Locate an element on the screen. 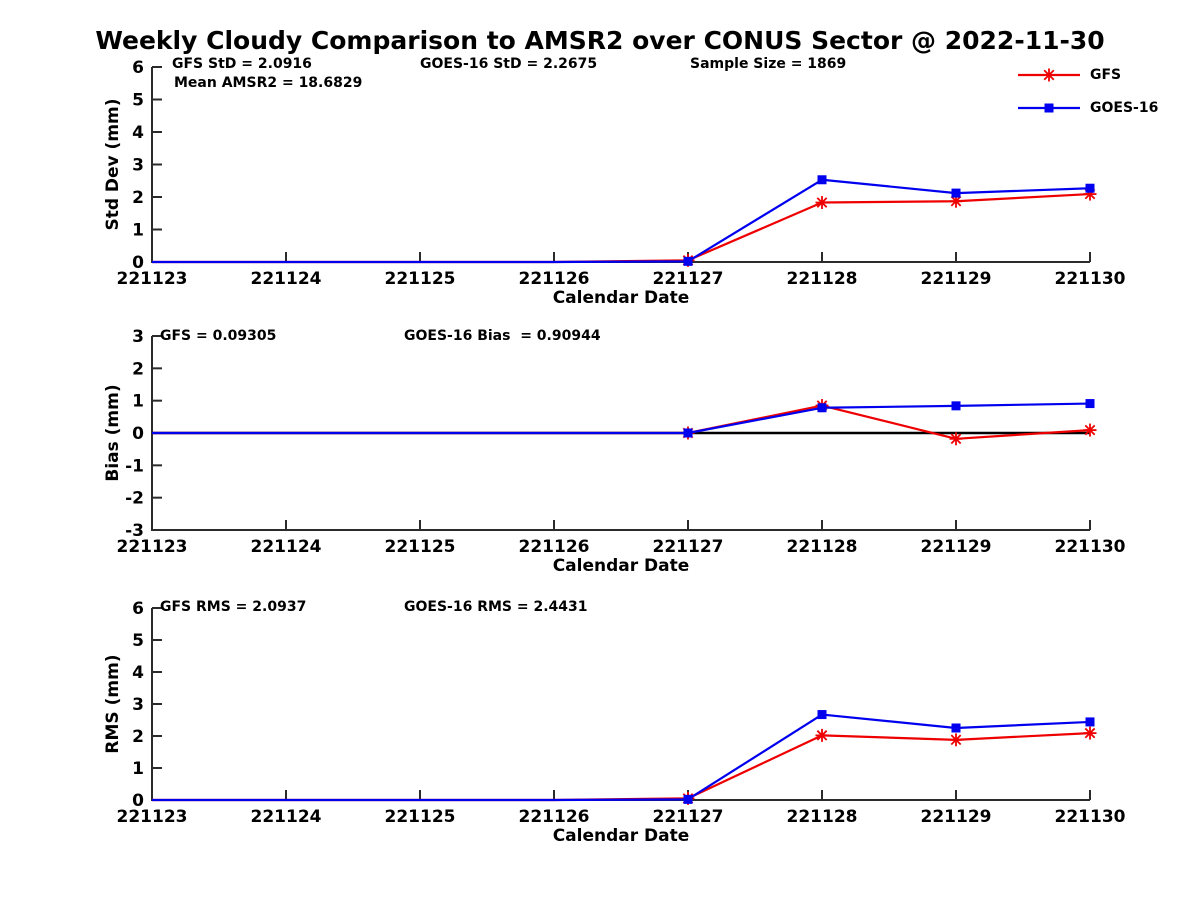 The width and height of the screenshot is (1200, 900). std-dev-x-tick-label: 221128 is located at coordinates (822, 279).